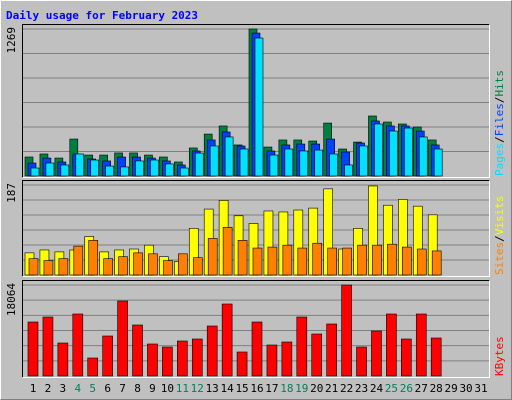 The image size is (512, 400). I want to click on x-tick-label: 29, so click(451, 388).